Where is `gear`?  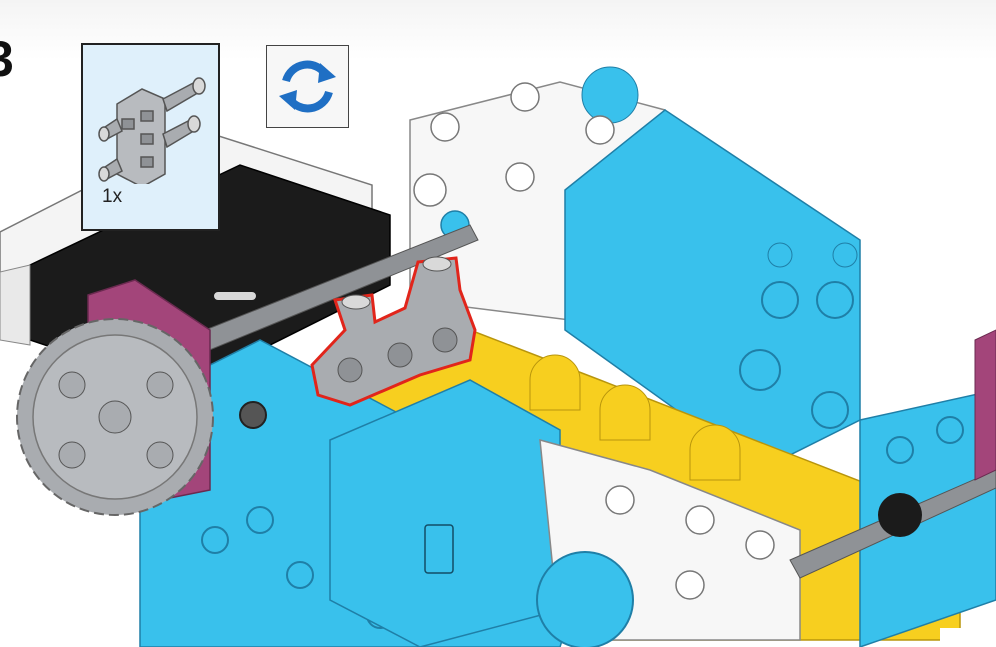 gear is located at coordinates (115, 417).